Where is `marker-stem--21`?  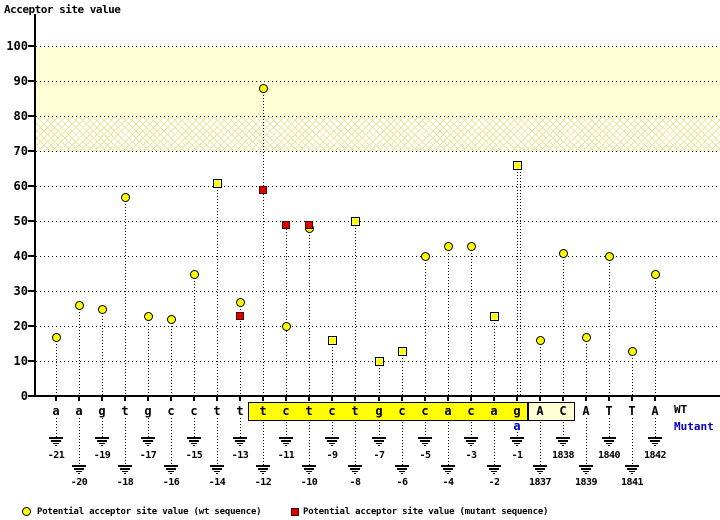
marker-stem--21 is located at coordinates (56, 368).